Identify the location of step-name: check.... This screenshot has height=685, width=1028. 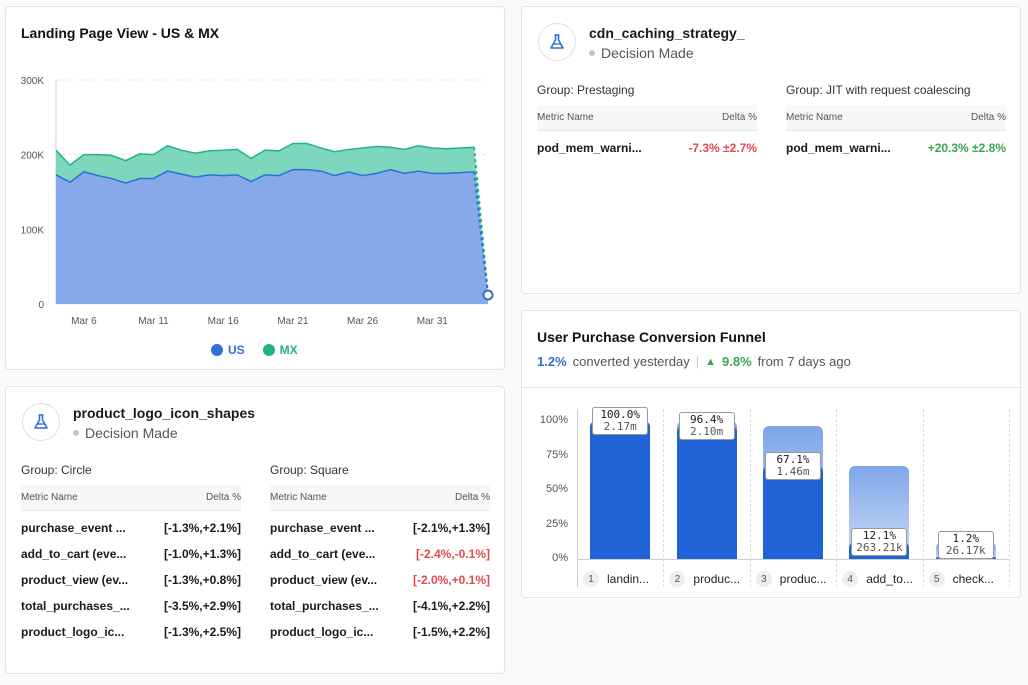
(973, 579).